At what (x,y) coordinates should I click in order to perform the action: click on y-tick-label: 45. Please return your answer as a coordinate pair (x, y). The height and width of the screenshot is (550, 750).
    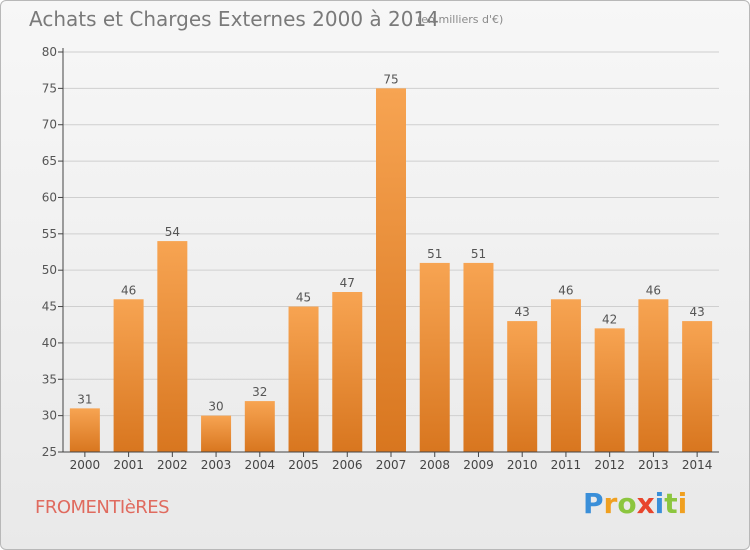
    Looking at the image, I should click on (49, 307).